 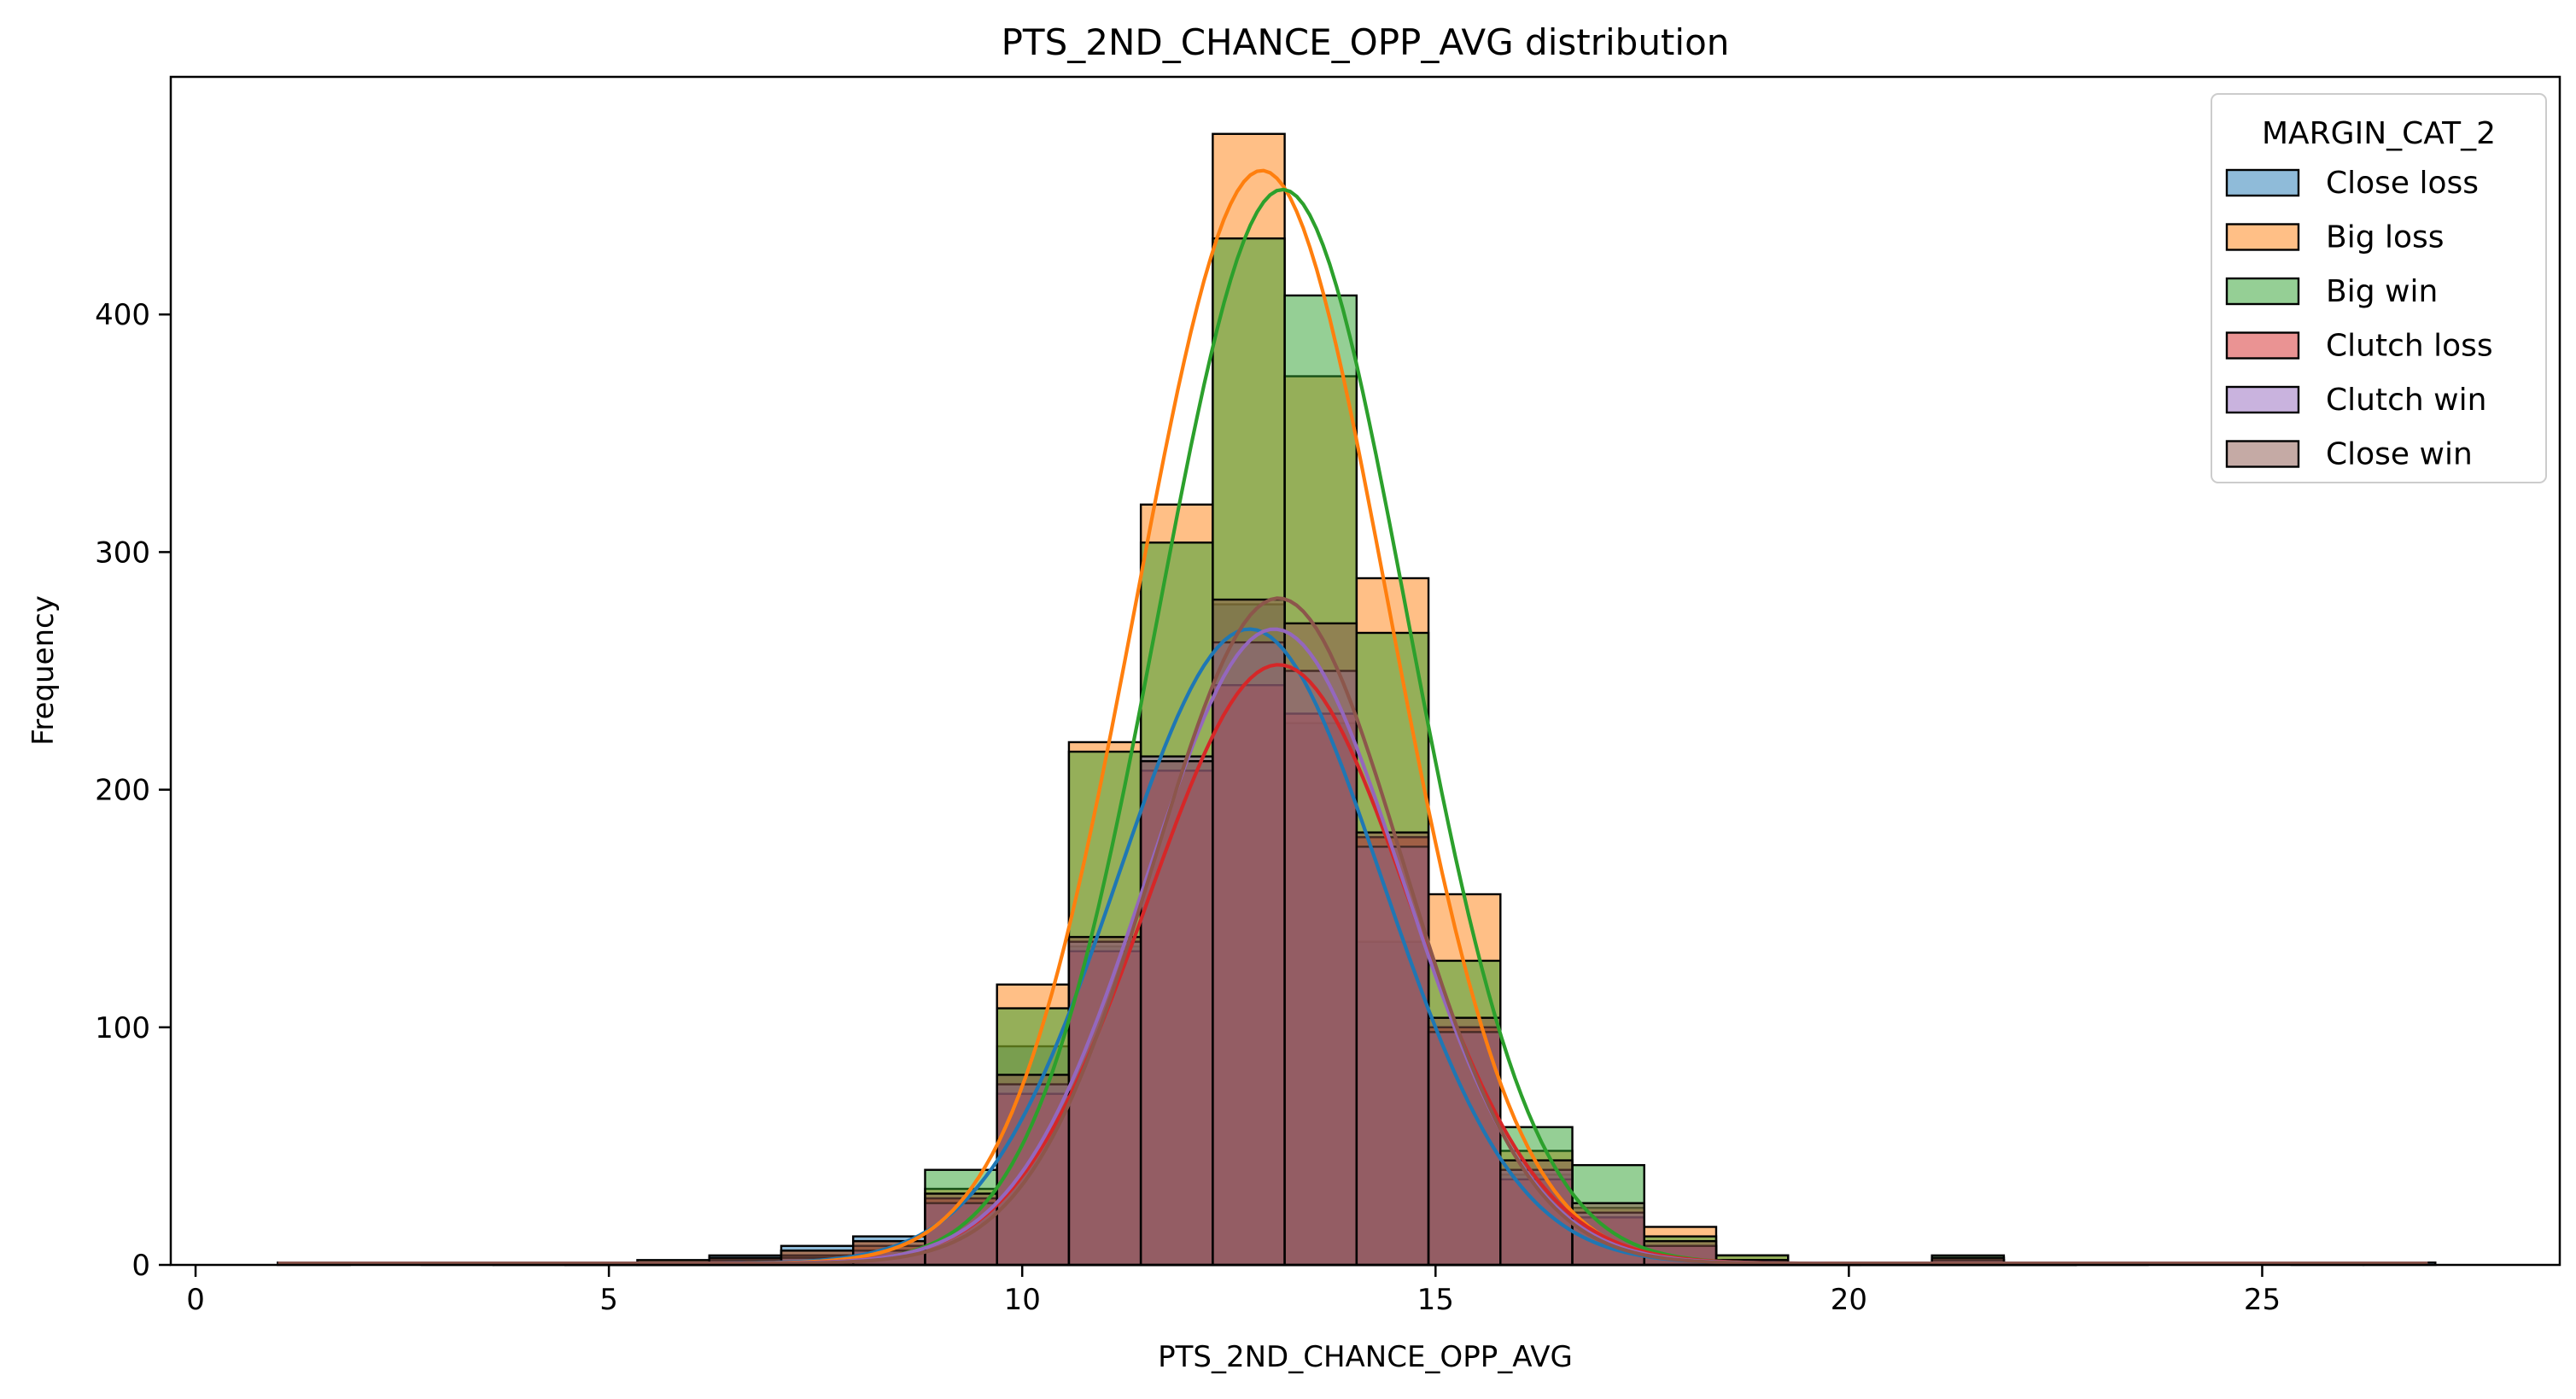 I want to click on x-axis-label: PTS_2ND_CHANCE_OPP_AVG, so click(x=1365, y=1357).